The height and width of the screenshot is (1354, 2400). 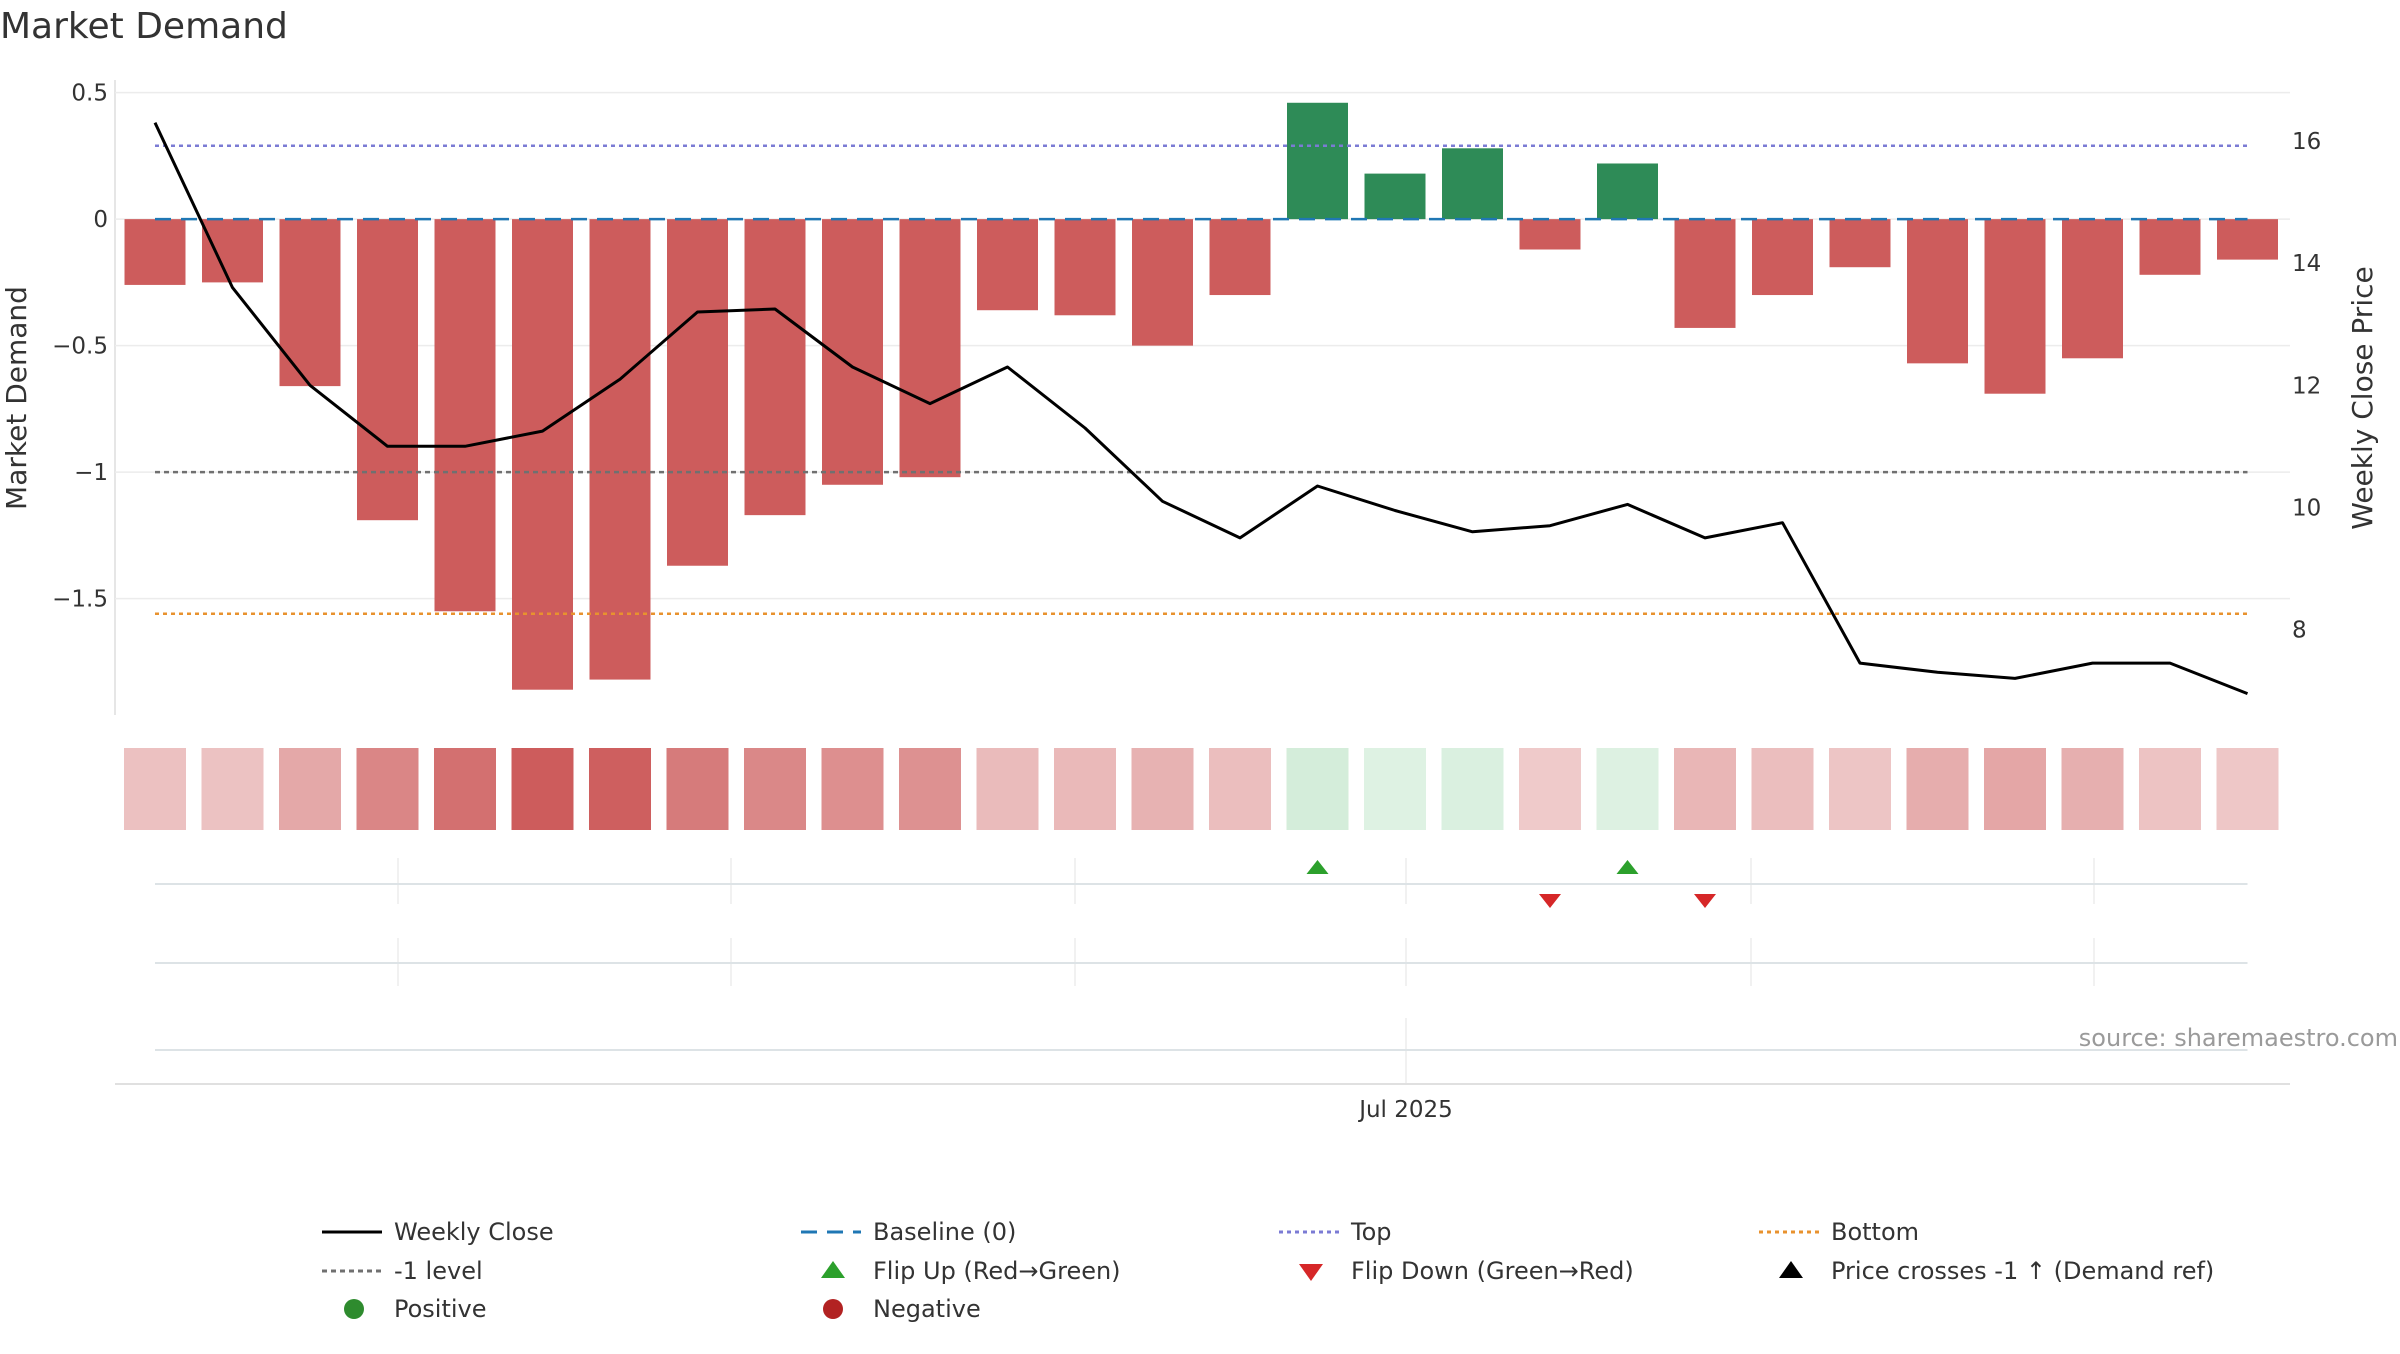 What do you see at coordinates (2362, 397) in the screenshot?
I see `y2-axis-title: Weekly Close Price` at bounding box center [2362, 397].